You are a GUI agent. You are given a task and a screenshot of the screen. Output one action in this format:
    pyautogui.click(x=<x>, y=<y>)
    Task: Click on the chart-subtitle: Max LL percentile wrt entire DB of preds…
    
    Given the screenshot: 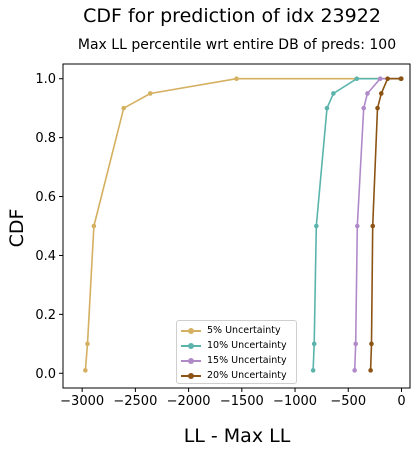 What is the action you would take?
    pyautogui.click(x=237, y=45)
    